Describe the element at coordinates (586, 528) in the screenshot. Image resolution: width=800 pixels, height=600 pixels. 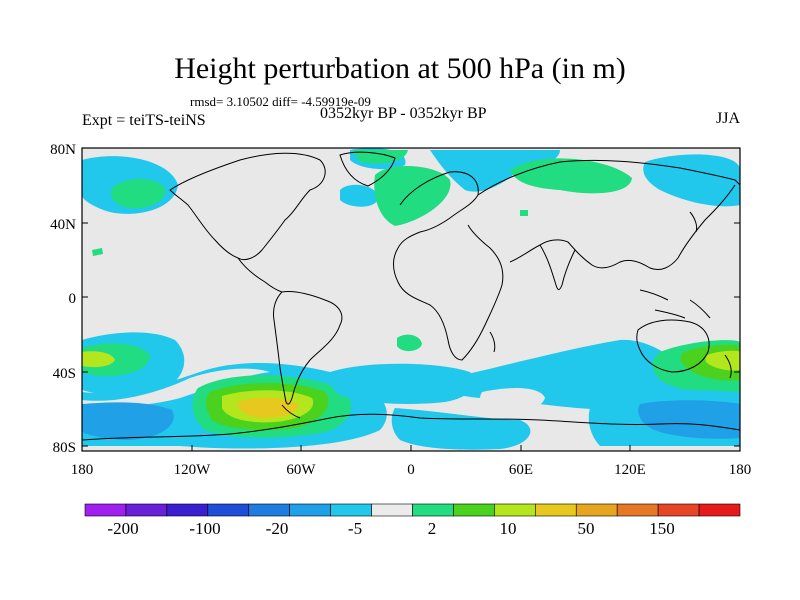
I see `colorbar-label: 50` at that location.